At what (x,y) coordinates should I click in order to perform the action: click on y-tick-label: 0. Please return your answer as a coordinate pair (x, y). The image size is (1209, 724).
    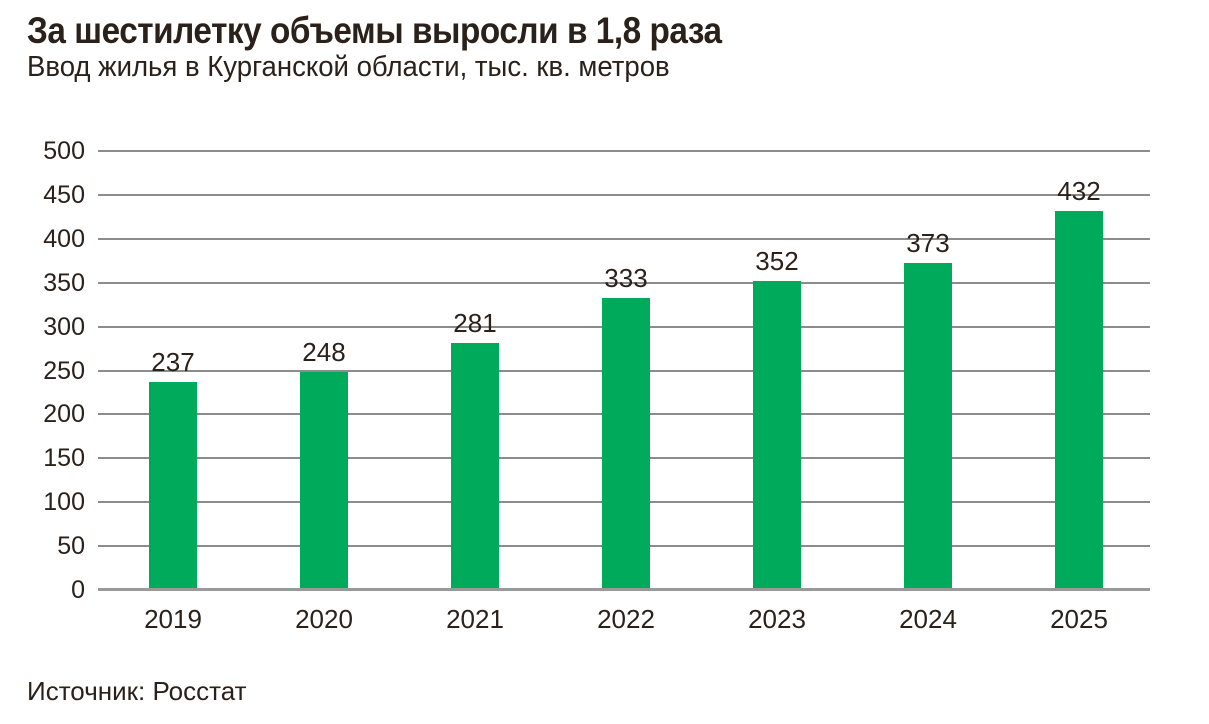
    Looking at the image, I should click on (78, 590).